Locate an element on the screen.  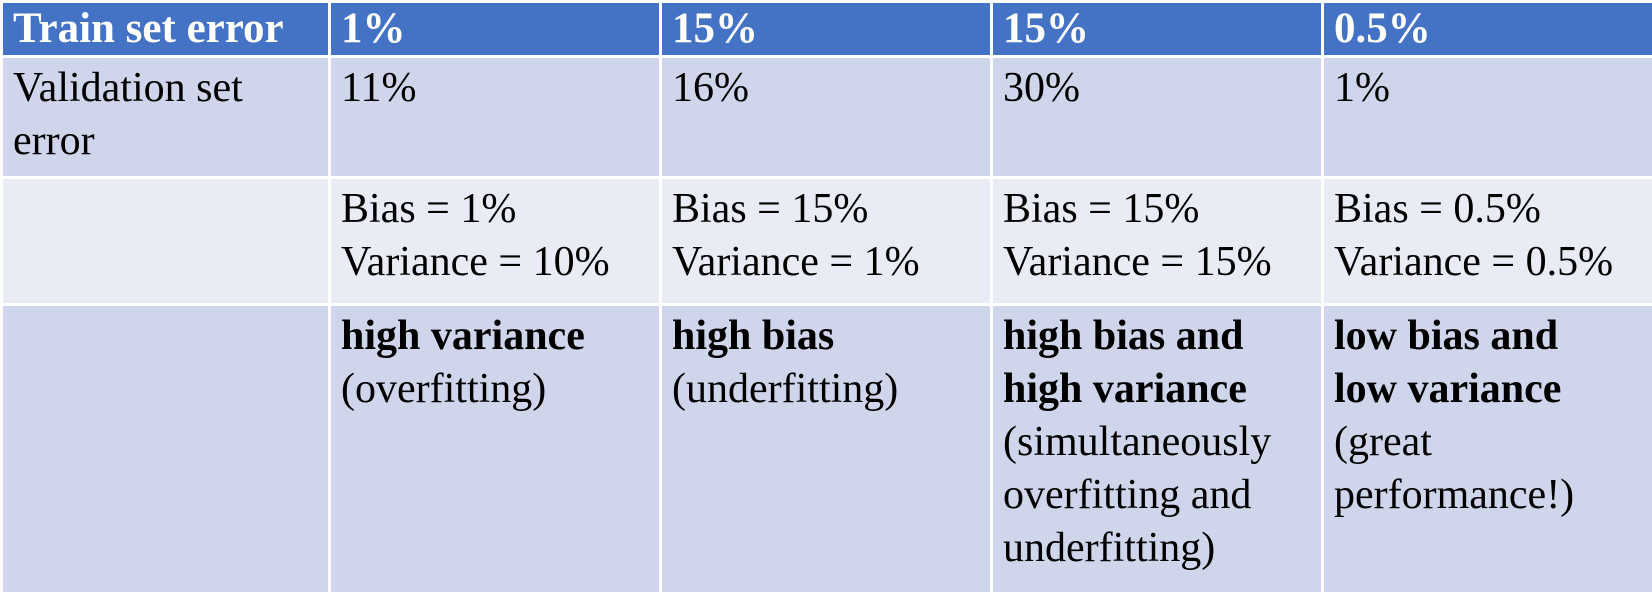
train-error-row: Train set error 1% 15% 15% 0.5% is located at coordinates (826, 29).